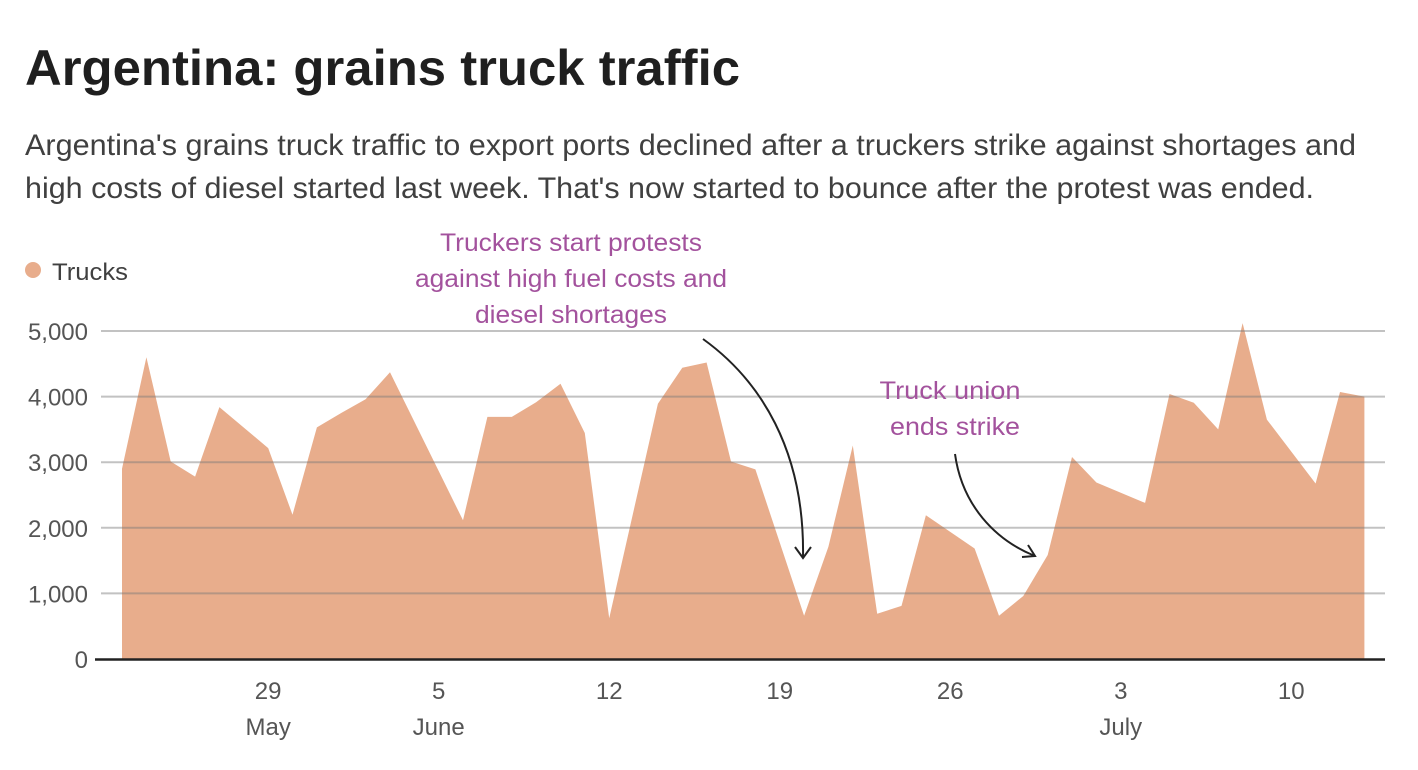  I want to click on x-tick-month-label: May, so click(267, 727).